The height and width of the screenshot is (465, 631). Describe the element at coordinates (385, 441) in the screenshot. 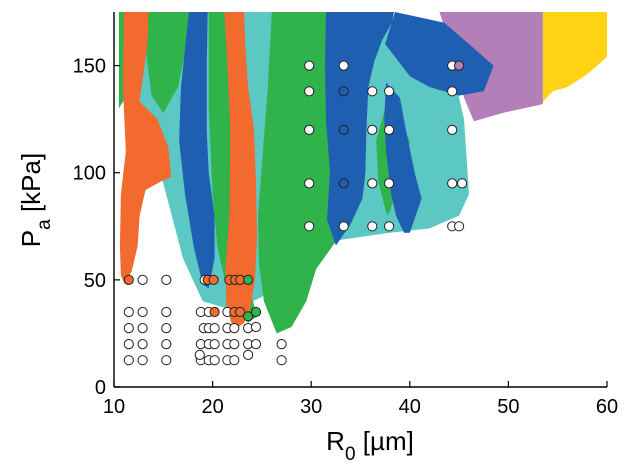

I see `x-axis-label-unit: [µm]` at that location.